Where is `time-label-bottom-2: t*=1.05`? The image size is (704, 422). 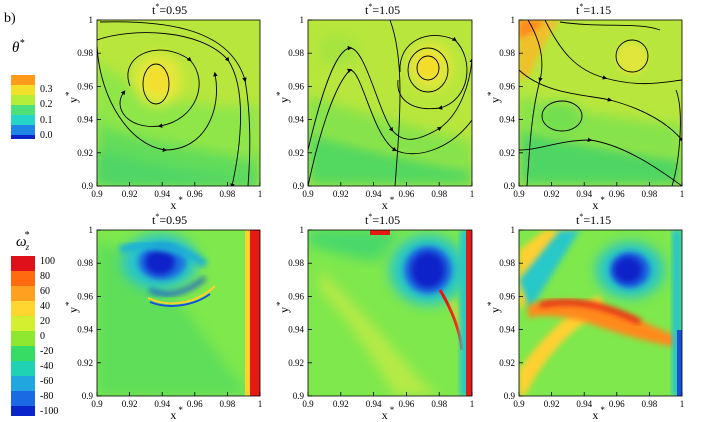 time-label-bottom-2: t*=1.05 is located at coordinates (382, 219).